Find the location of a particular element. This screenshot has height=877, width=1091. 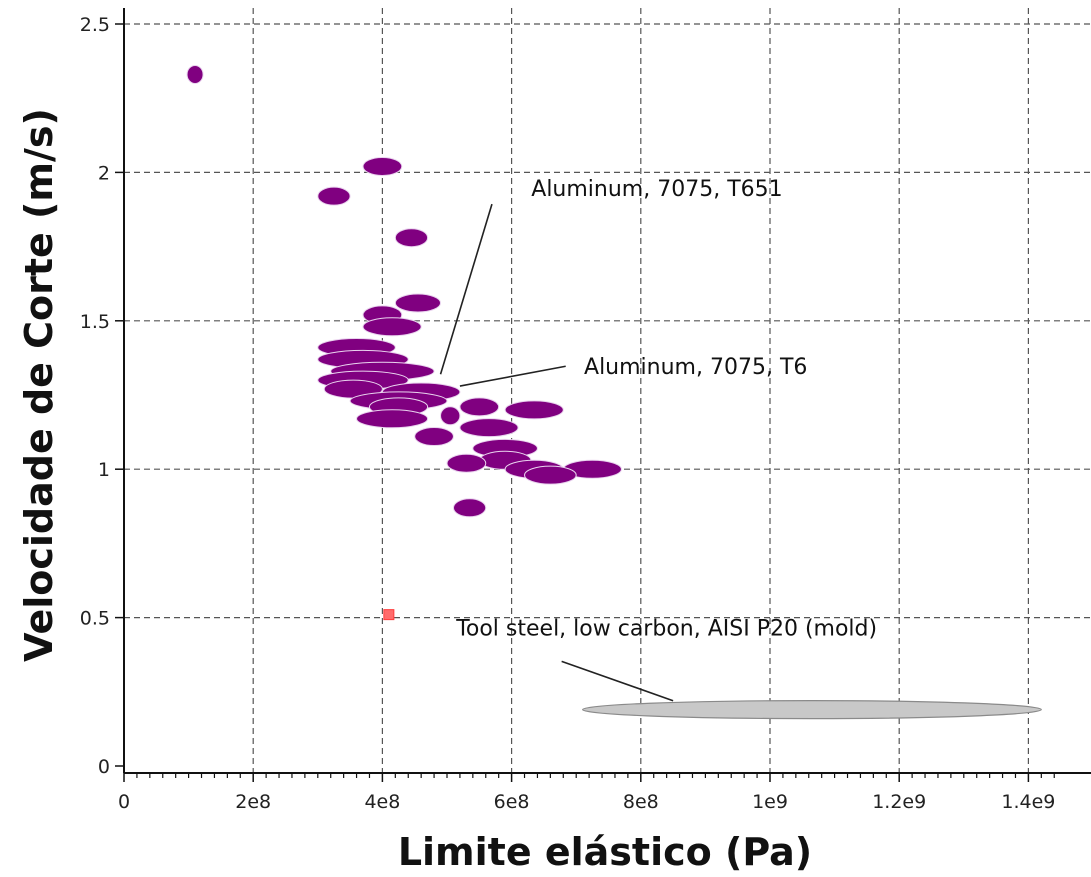

y-tick-label: 0 is located at coordinates (104, 767).